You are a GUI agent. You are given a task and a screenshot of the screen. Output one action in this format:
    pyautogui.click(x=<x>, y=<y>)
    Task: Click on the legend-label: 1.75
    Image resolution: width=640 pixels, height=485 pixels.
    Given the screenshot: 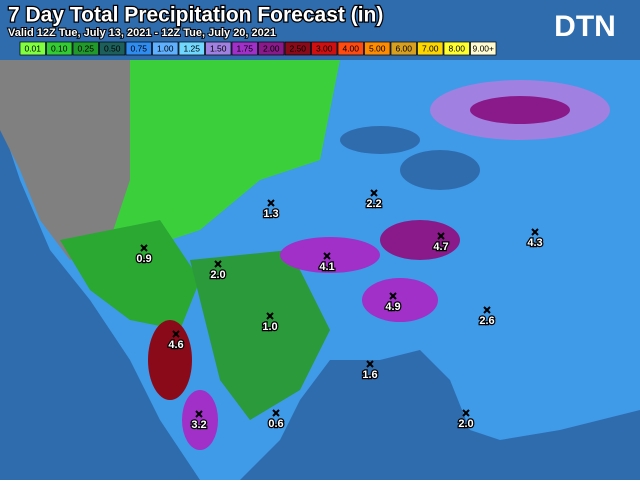 What is the action you would take?
    pyautogui.click(x=244, y=48)
    